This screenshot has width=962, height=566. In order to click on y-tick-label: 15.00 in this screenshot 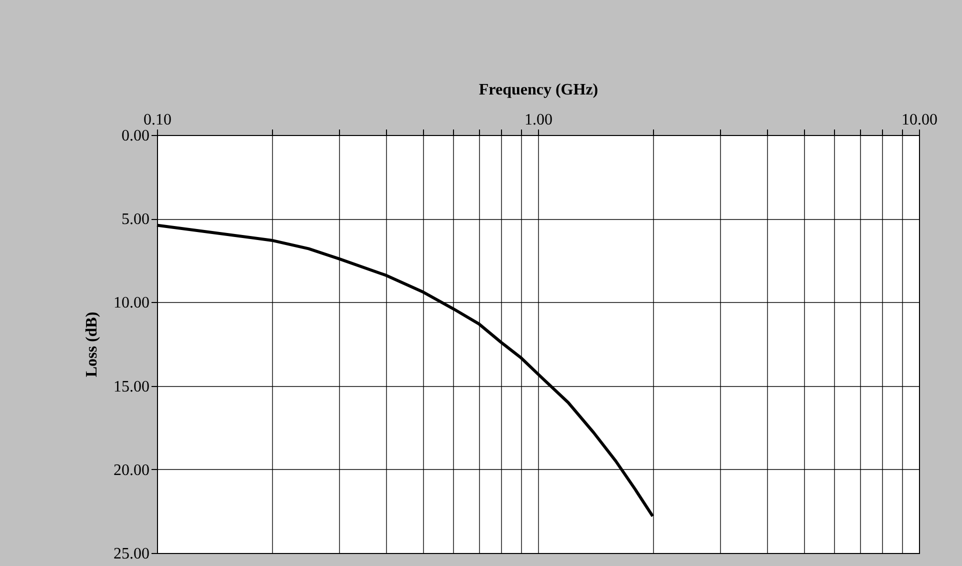, I will do `click(132, 387)`.